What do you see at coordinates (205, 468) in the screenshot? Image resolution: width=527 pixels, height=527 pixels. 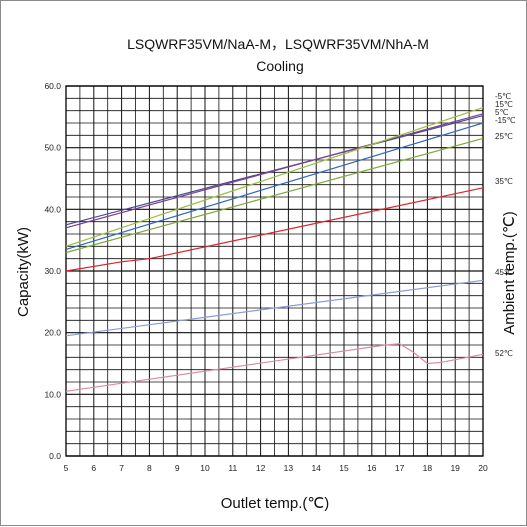 I see `x-tick-label: 10` at bounding box center [205, 468].